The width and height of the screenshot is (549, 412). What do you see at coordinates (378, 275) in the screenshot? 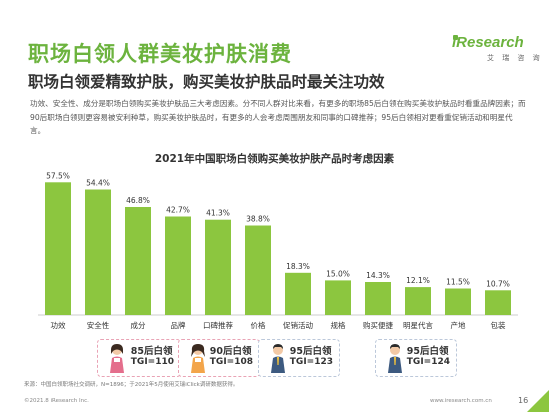
I see `data-label: 14.3%` at bounding box center [378, 275].